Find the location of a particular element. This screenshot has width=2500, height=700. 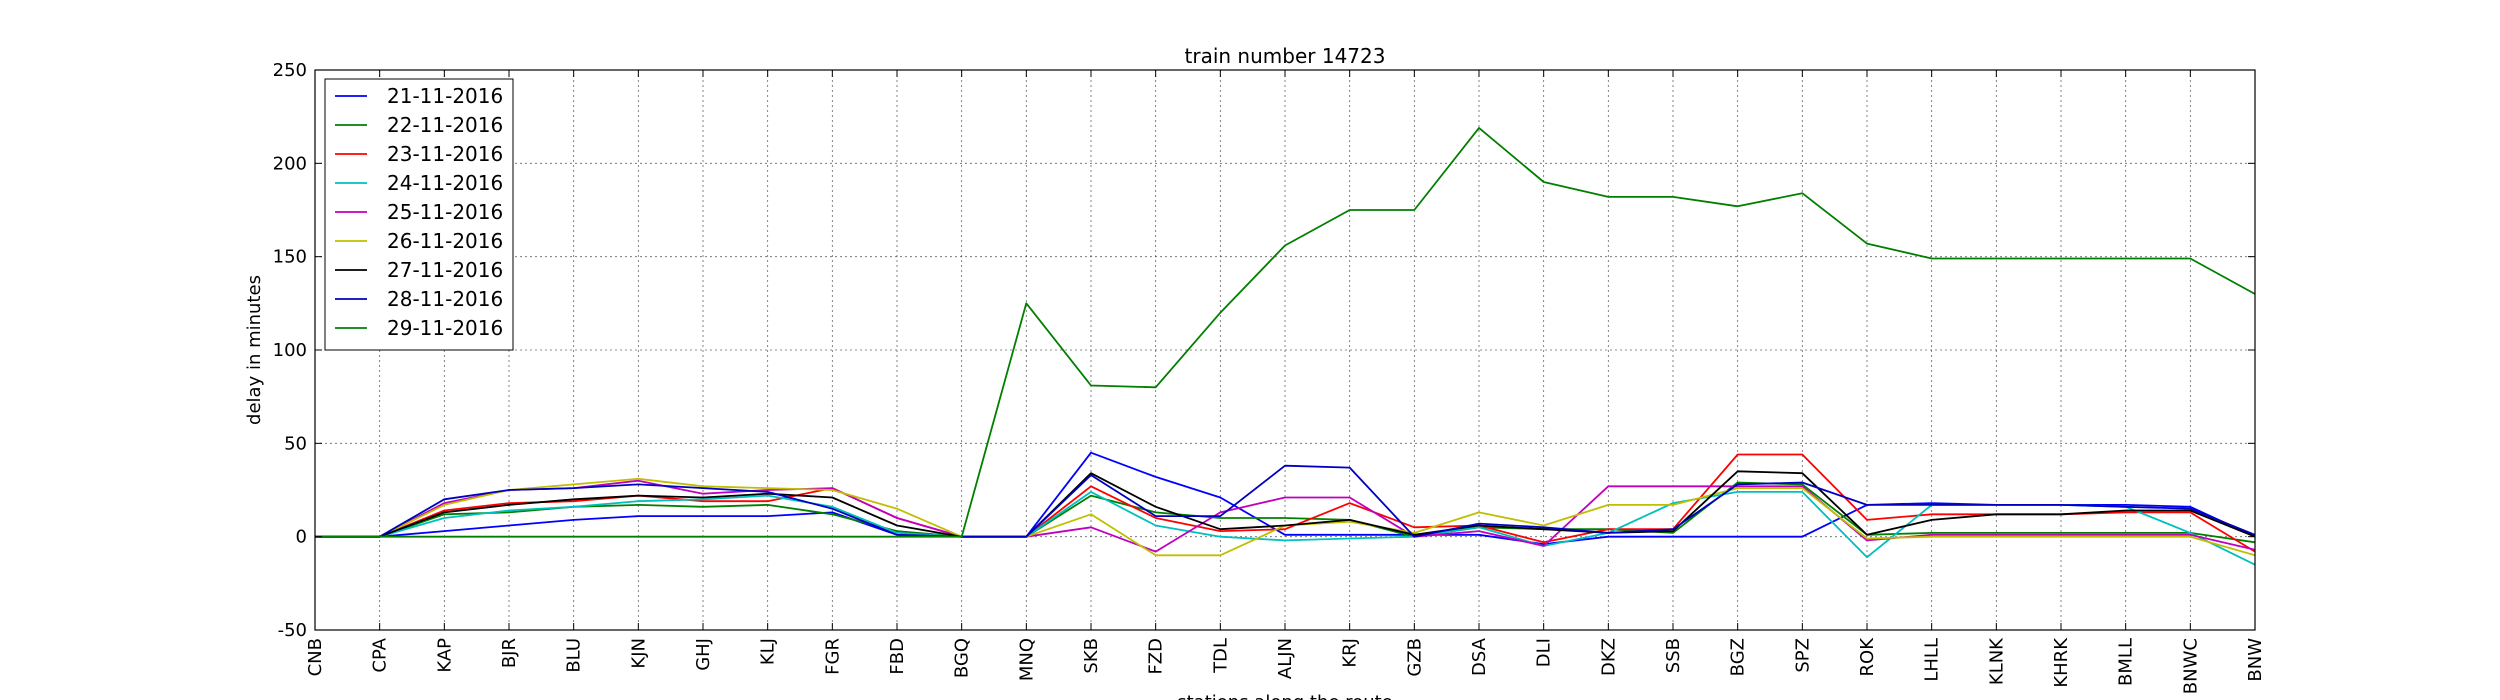

x-tick-label: KLNK is located at coordinates (1996, 661).